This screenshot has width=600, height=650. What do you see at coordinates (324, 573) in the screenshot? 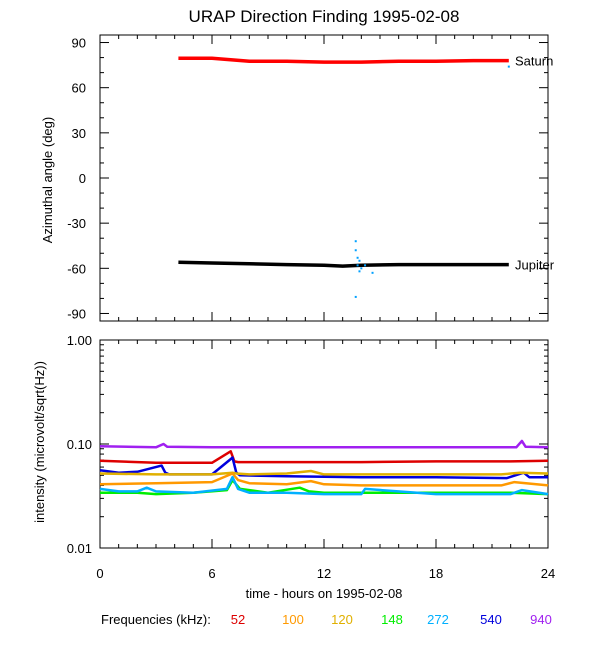
I see `x-tick-label: 12` at bounding box center [324, 573].